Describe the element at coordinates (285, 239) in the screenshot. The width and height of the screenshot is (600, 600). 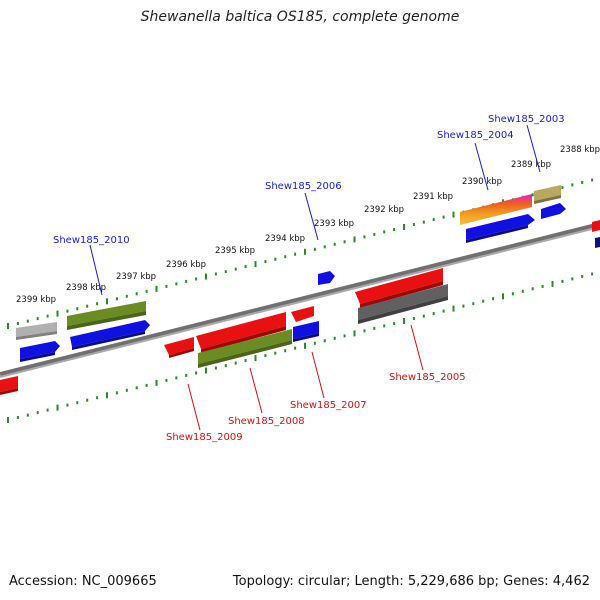
I see `scale-label-2394: 2394 kbp` at that location.